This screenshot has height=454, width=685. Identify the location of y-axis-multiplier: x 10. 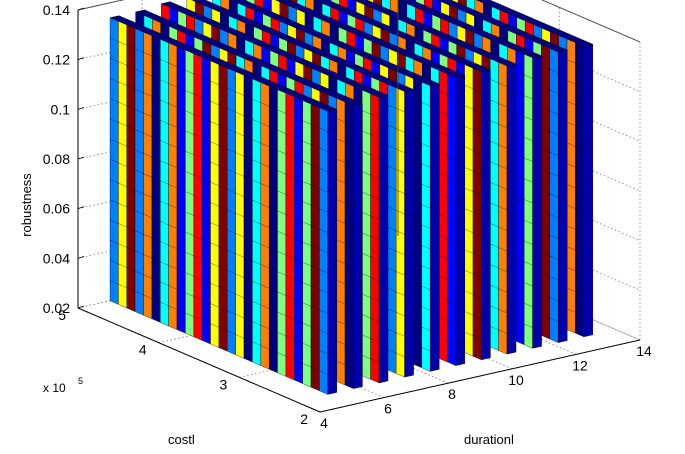
(54, 388).